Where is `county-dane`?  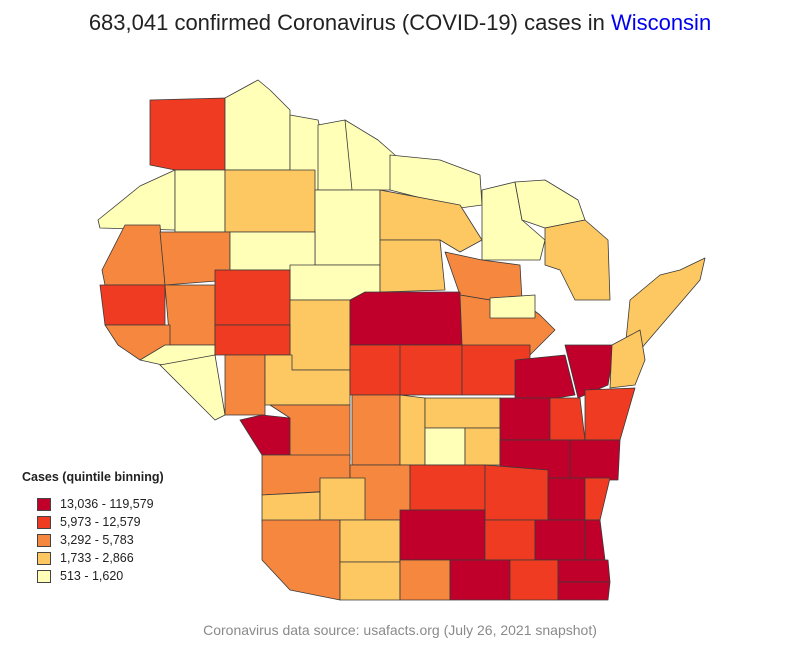
county-dane is located at coordinates (442, 535).